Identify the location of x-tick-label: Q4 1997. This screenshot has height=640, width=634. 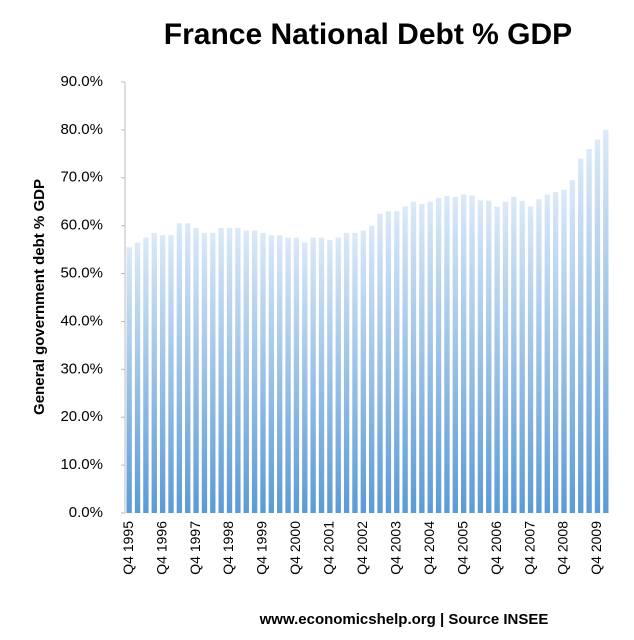
(195, 548).